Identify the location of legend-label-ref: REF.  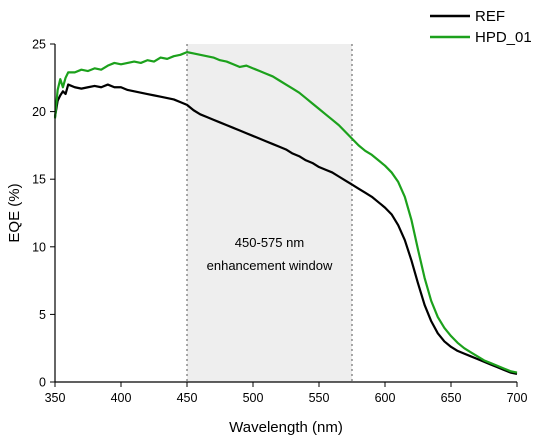
(490, 16).